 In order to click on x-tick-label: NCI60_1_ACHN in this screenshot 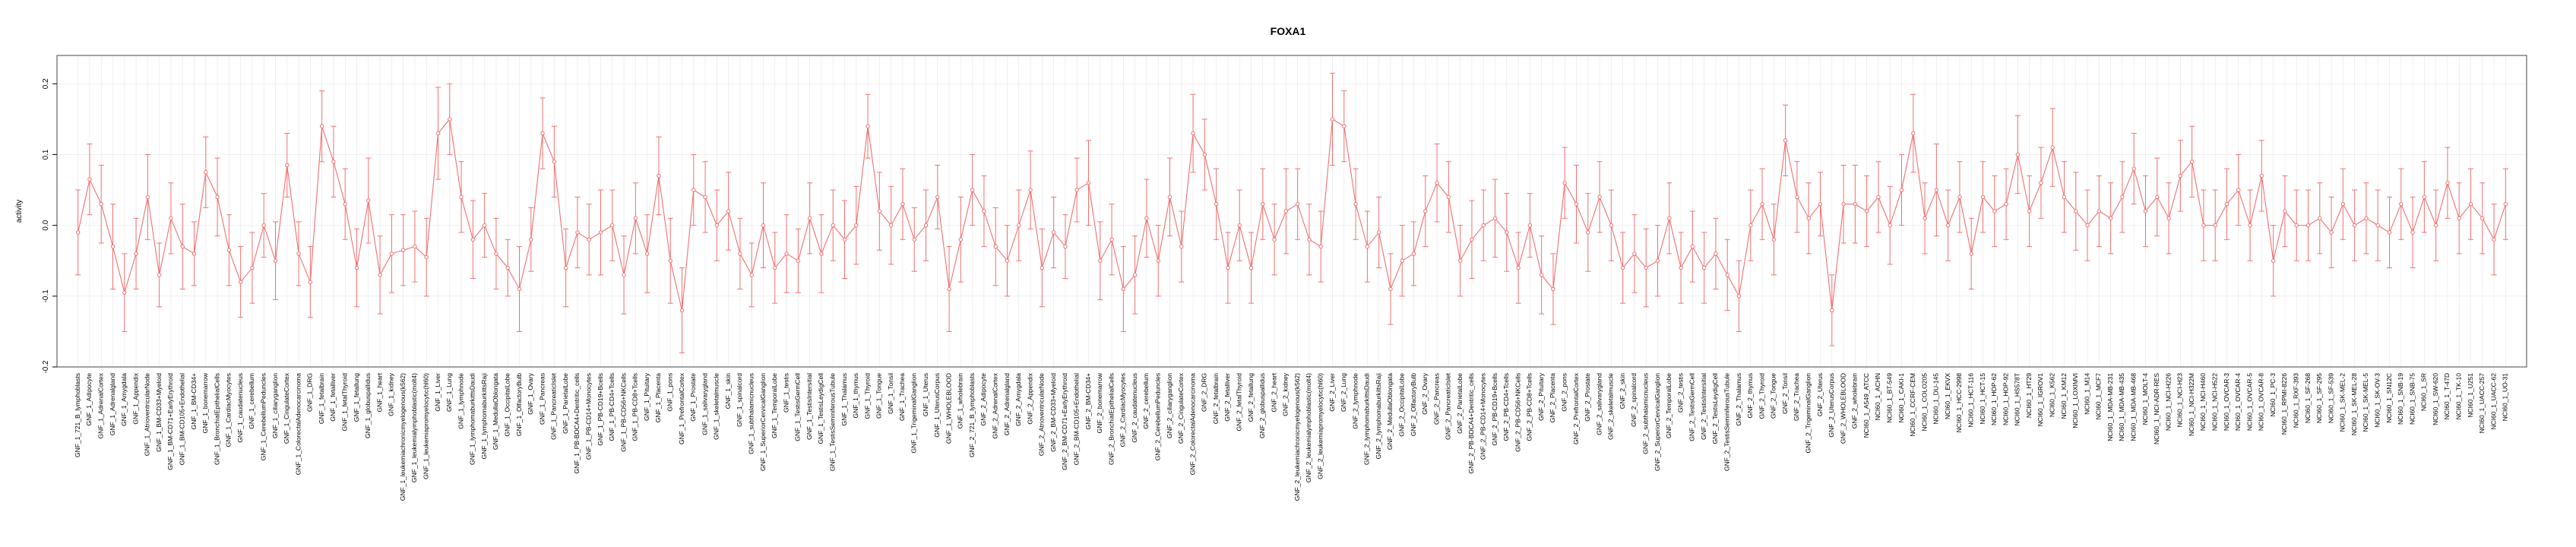, I will do `click(1877, 396)`.